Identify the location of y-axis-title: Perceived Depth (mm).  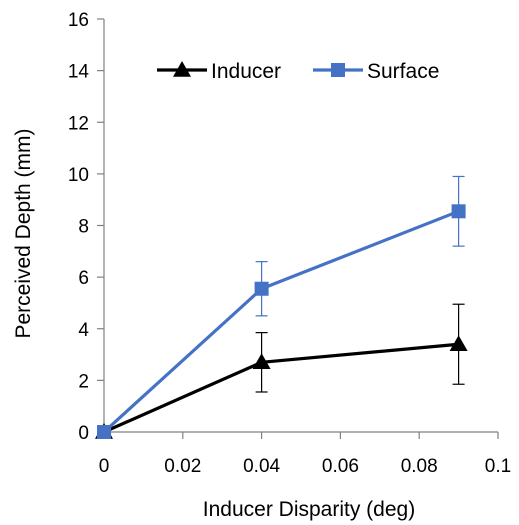
(23, 233).